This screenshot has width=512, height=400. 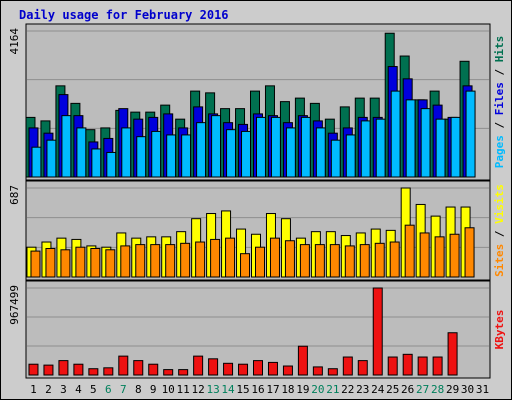 What do you see at coordinates (317, 389) in the screenshot?
I see `day-label-20: 20` at bounding box center [317, 389].